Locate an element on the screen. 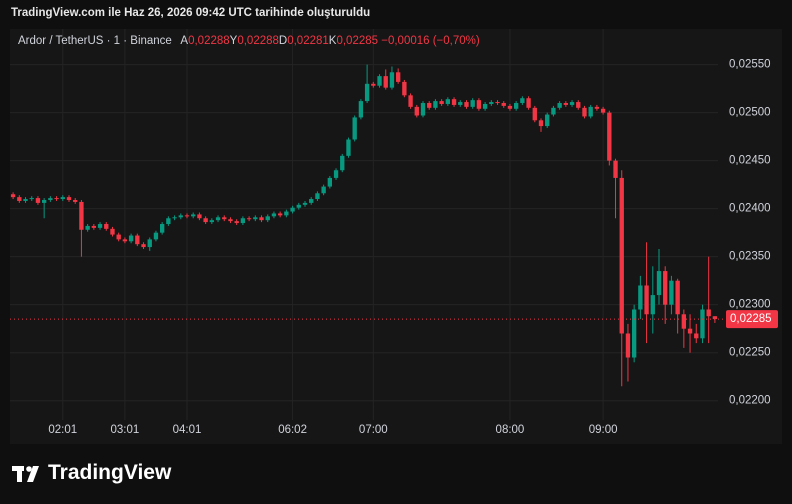 The image size is (792, 504). ohlc-values: A0,02288Y0,02288D0,02281K0,02285 is located at coordinates (279, 41).